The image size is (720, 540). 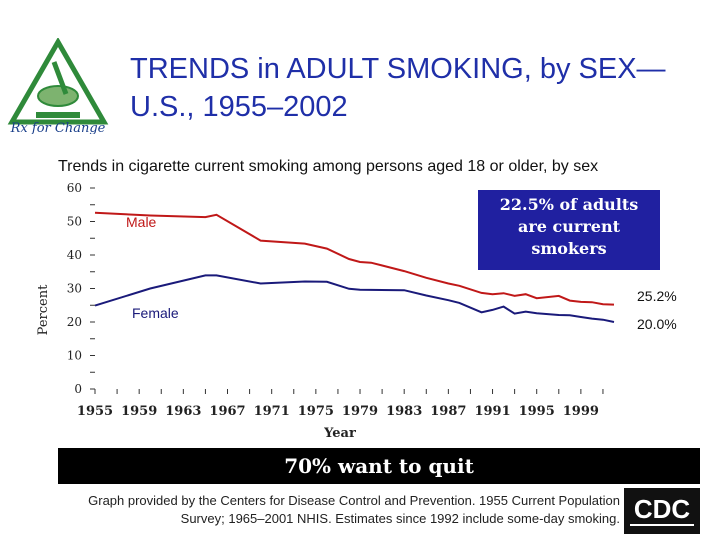 I want to click on series-line-male, so click(x=354, y=258).